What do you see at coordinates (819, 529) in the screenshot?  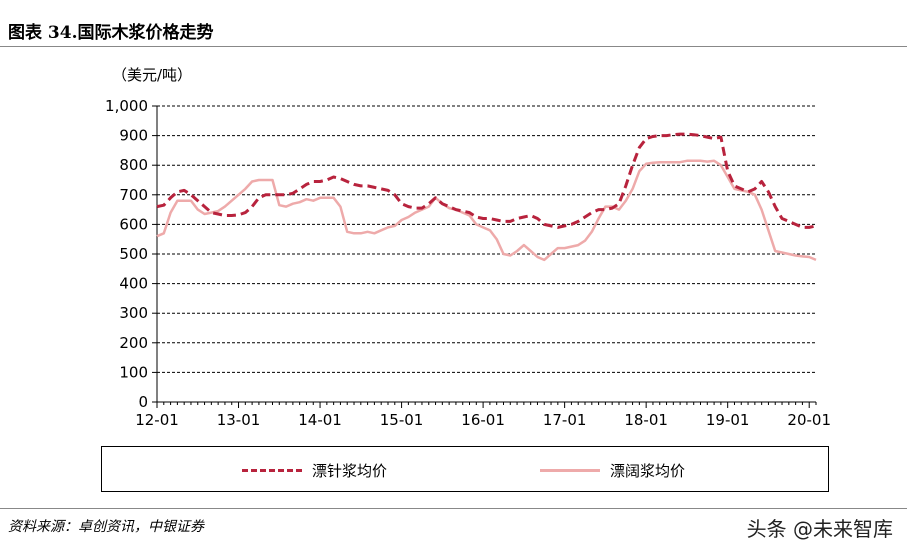 I see `watermark: 头条 @未来智库` at bounding box center [819, 529].